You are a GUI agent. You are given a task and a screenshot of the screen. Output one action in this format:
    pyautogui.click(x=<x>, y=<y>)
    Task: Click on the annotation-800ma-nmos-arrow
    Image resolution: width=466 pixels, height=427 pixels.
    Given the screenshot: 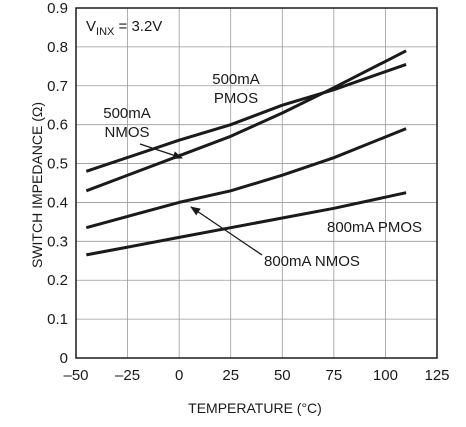 What is the action you would take?
    pyautogui.click(x=226, y=231)
    